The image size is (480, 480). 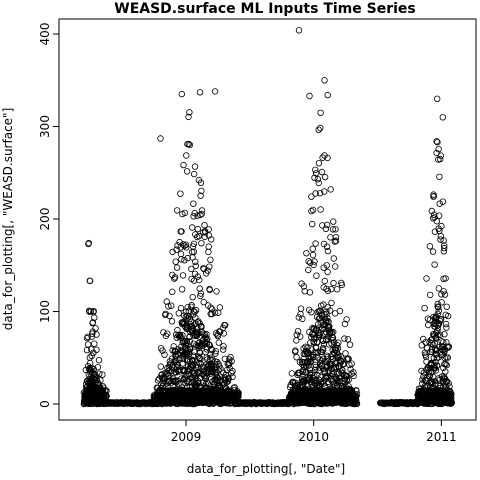 What do you see at coordinates (264, 9) in the screenshot?
I see `chart-title: WEASD.surface ML Inputs Time Series` at bounding box center [264, 9].